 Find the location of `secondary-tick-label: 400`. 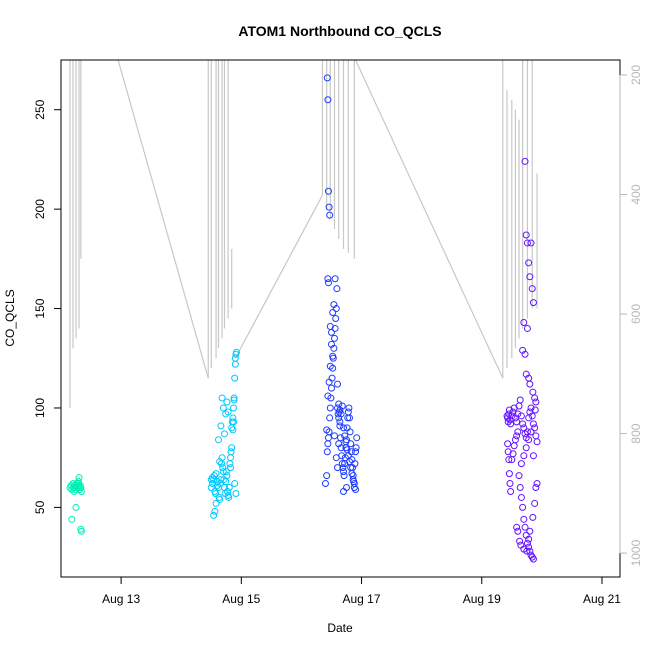

secondary-tick-label: 400 is located at coordinates (636, 194).